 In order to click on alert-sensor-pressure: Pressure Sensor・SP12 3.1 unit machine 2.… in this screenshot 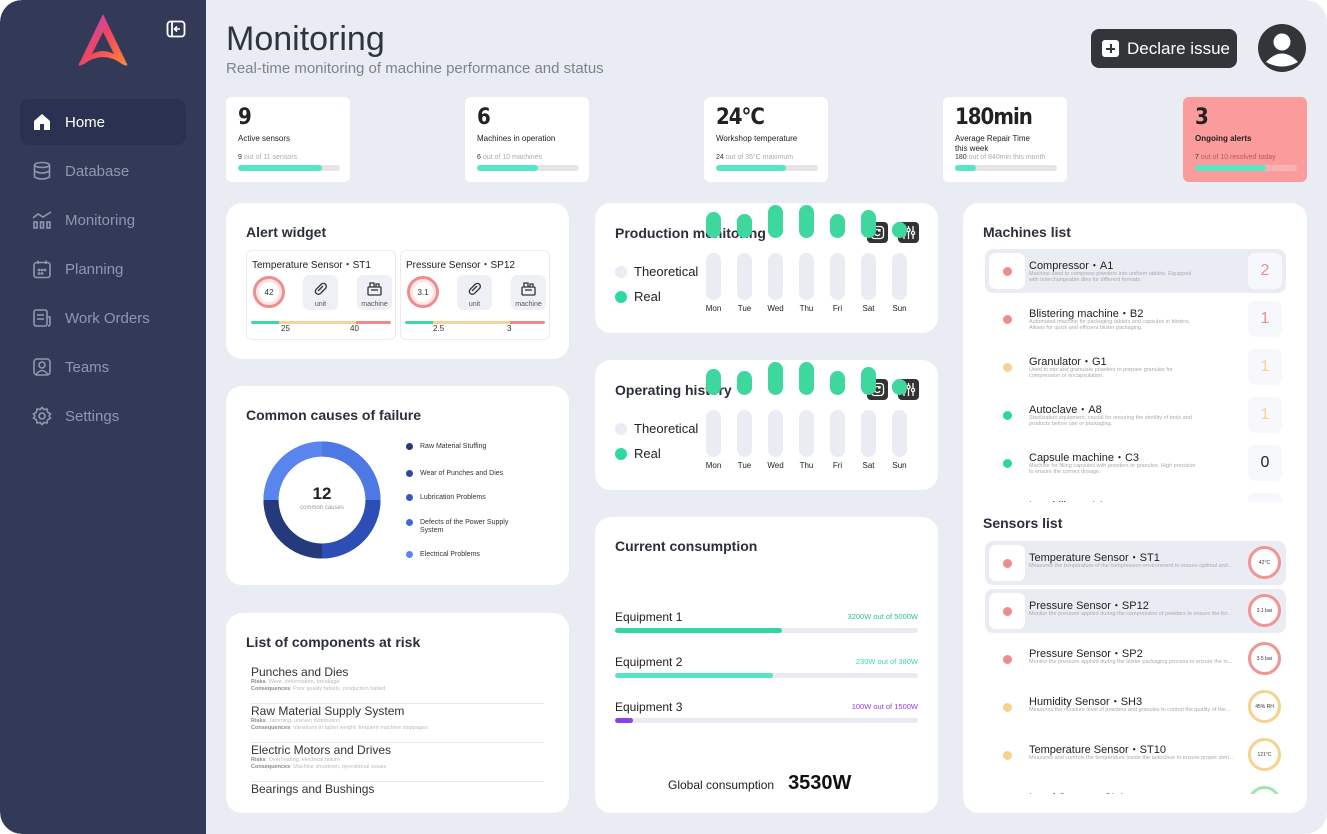, I will do `click(475, 295)`.